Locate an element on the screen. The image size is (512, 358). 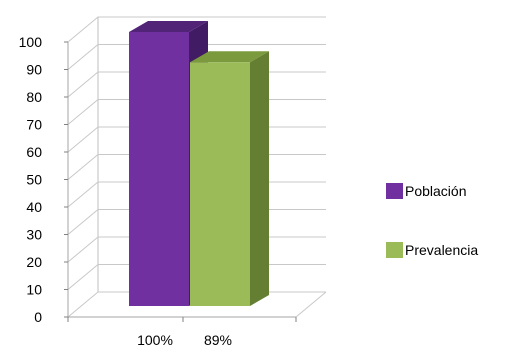
y-tick-label: 90 is located at coordinates (34, 70).